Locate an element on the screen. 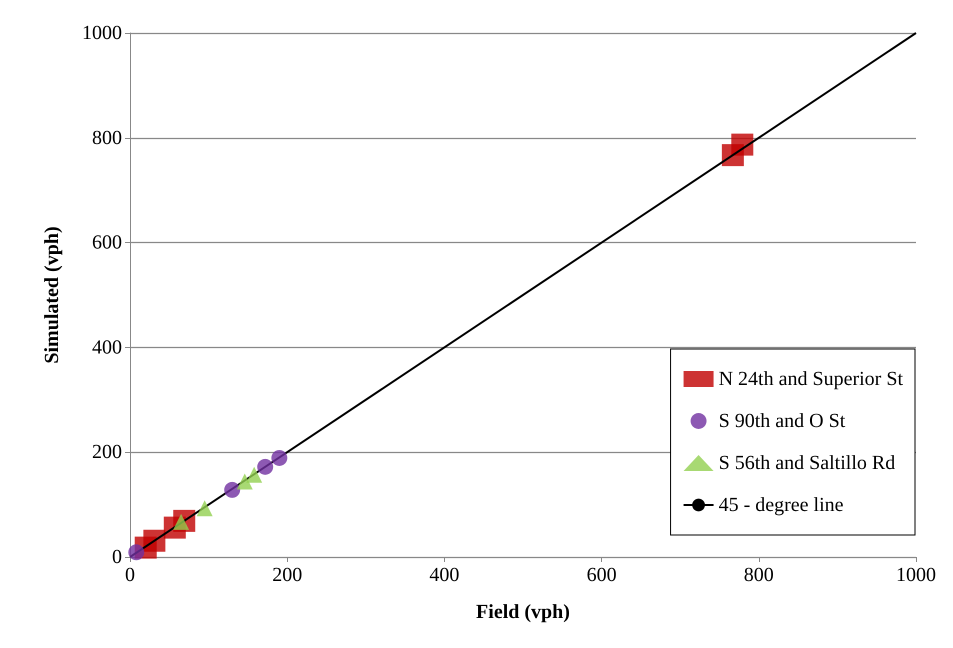  y-tick-label: 1000 is located at coordinates (102, 33).